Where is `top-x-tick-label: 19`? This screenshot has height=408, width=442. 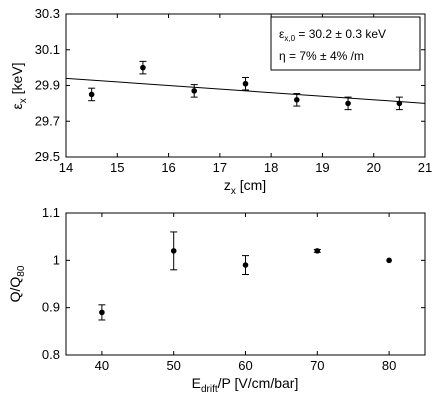
top-x-tick-label: 19 is located at coordinates (322, 167).